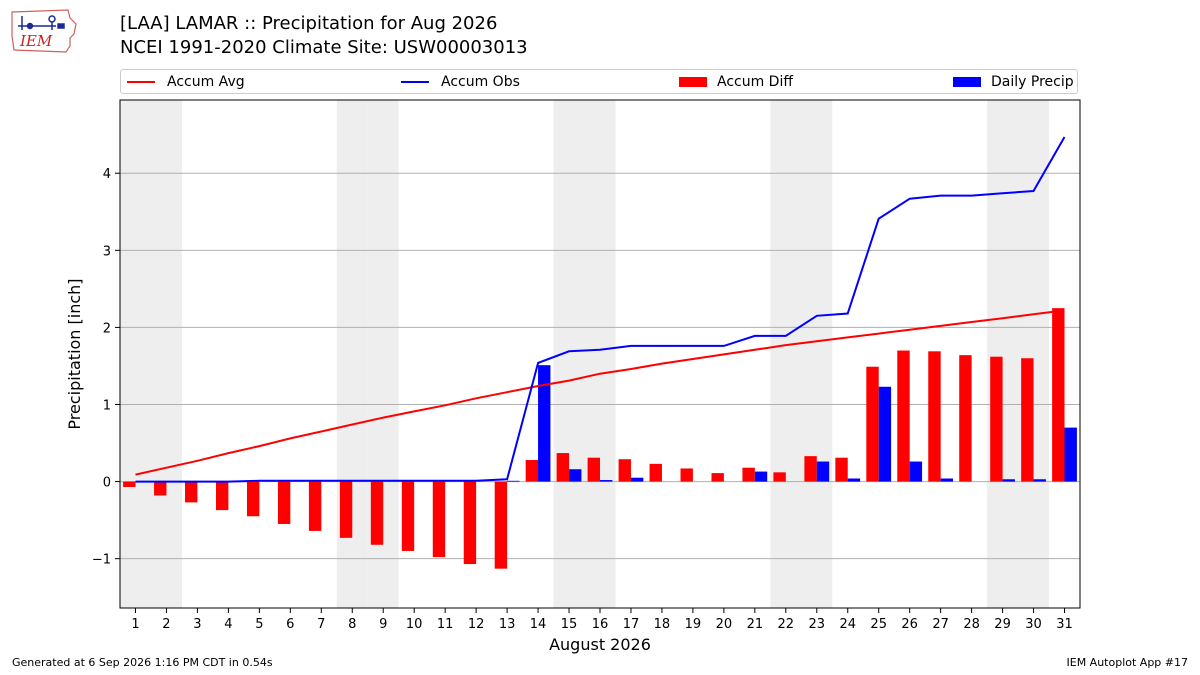 Image resolution: width=1200 pixels, height=675 pixels. Describe the element at coordinates (693, 82) in the screenshot. I see `legend-swatch-accum-diff` at that location.